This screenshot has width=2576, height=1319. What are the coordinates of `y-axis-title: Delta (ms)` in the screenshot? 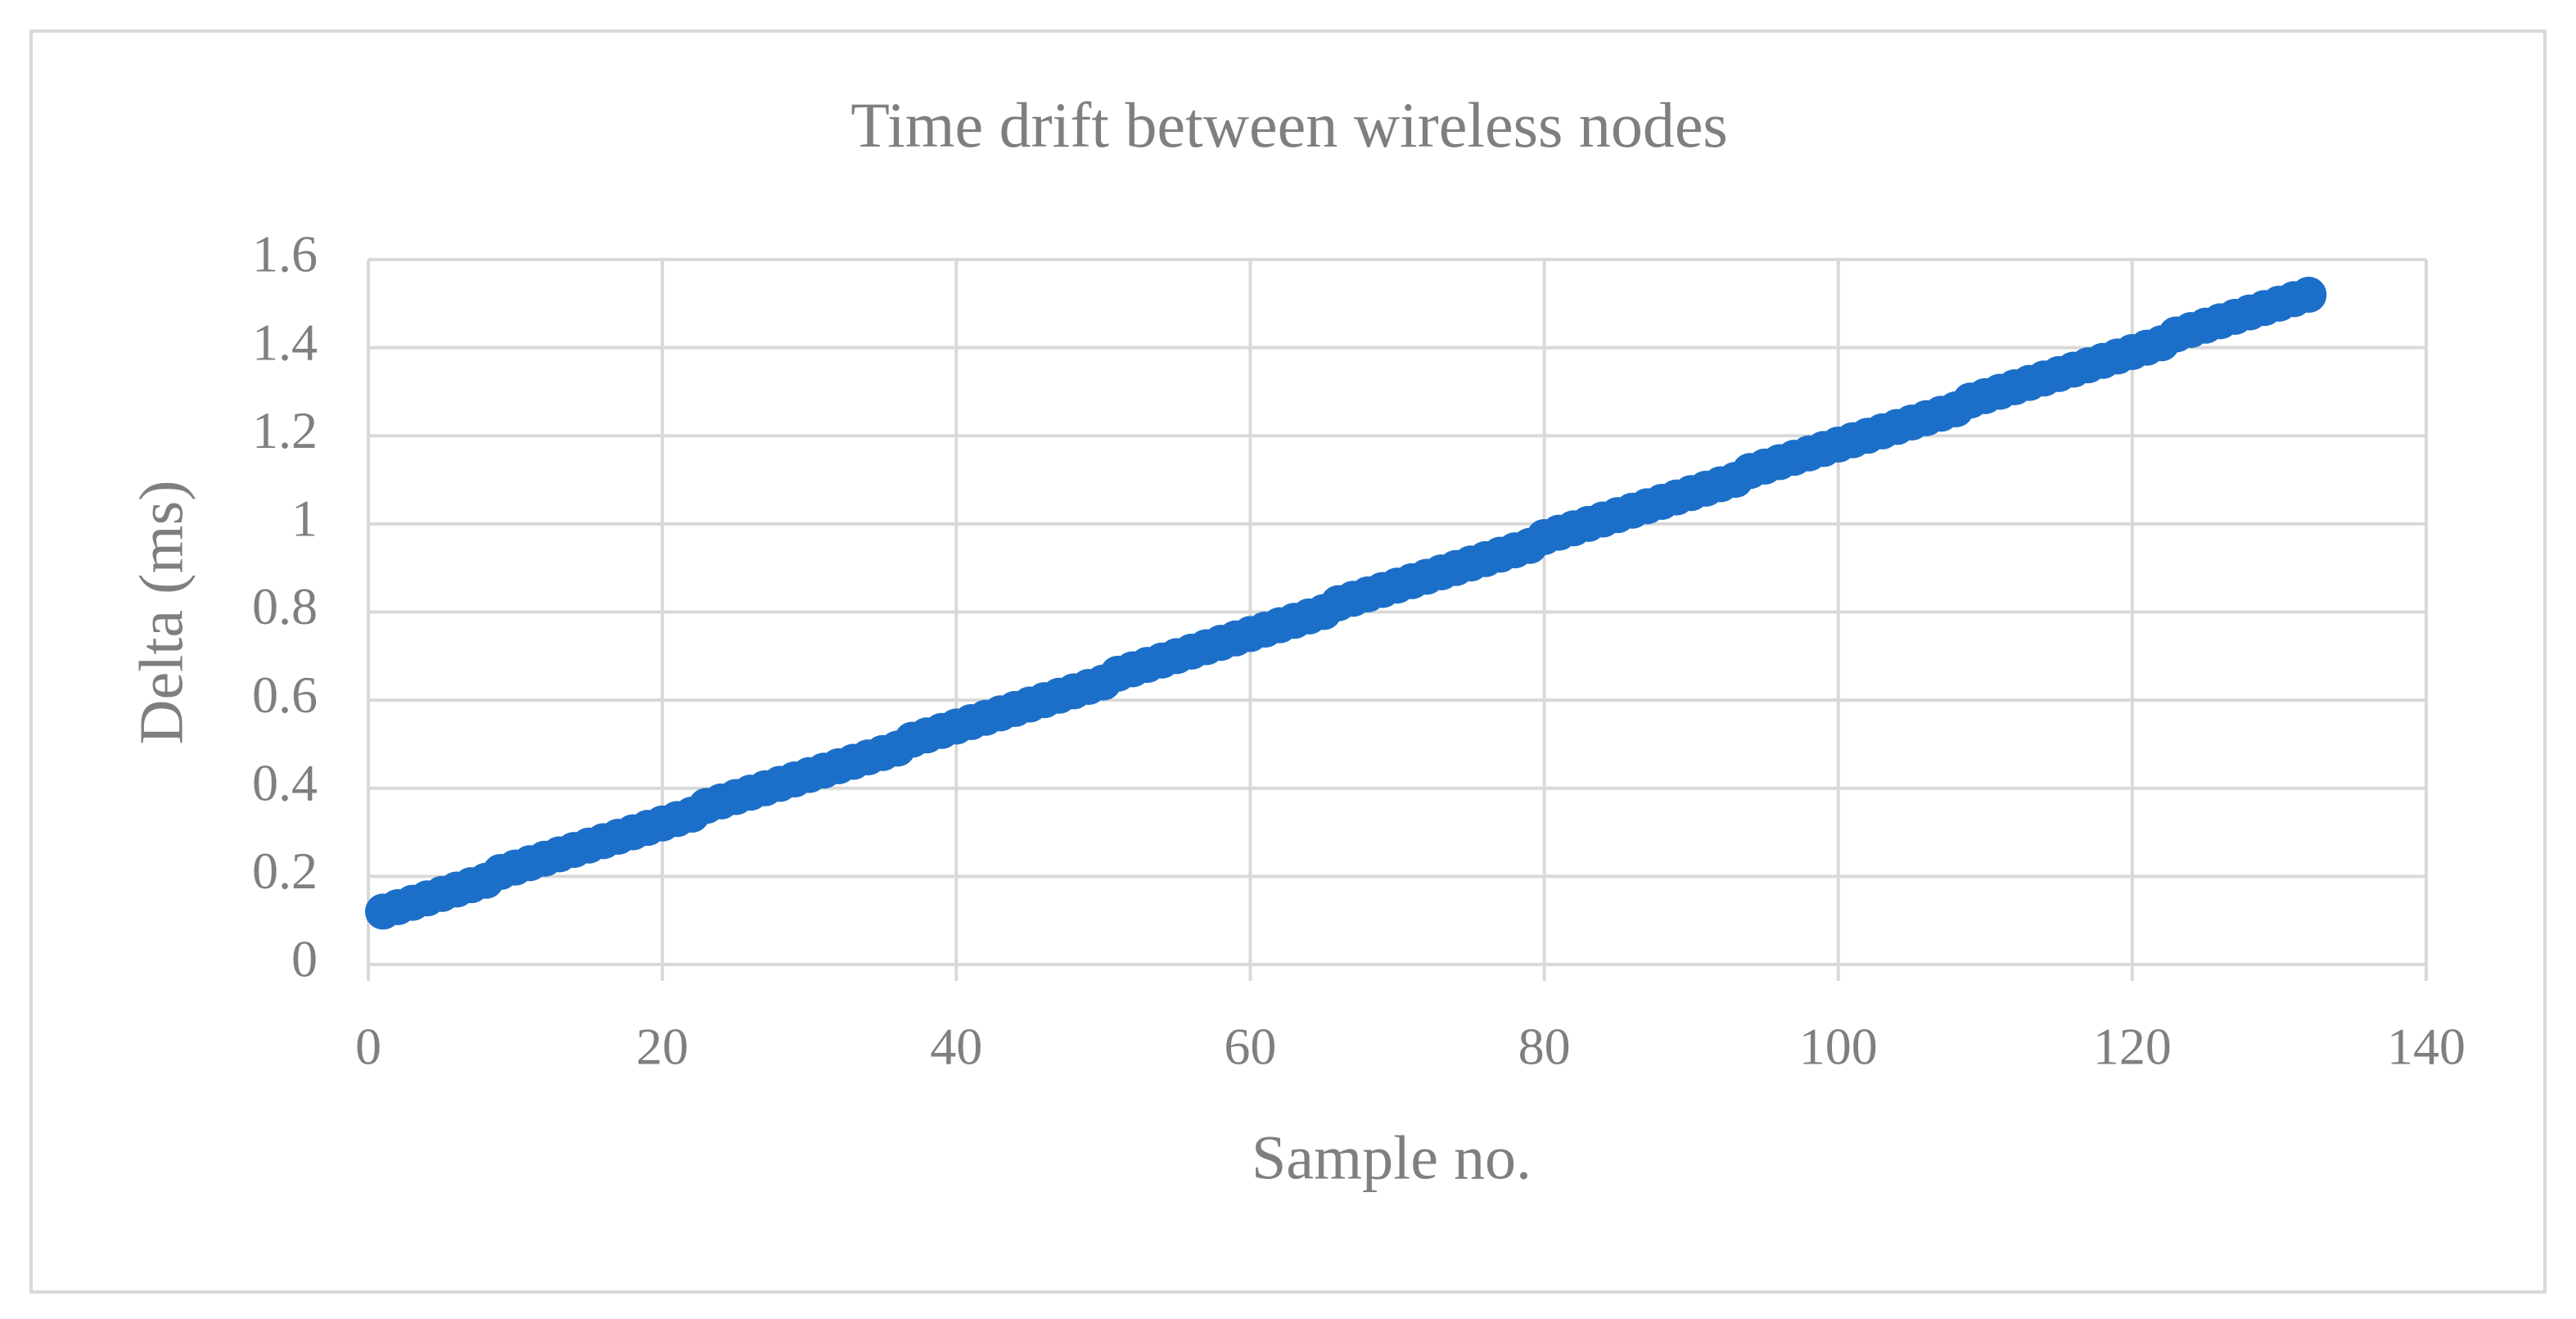 It's located at (161, 613).